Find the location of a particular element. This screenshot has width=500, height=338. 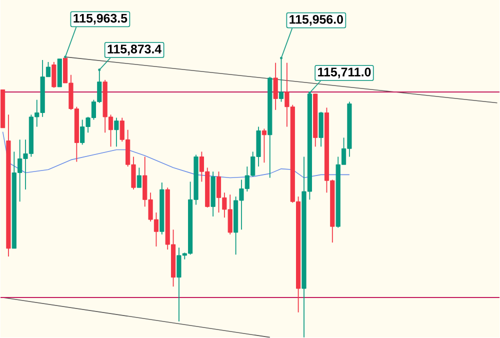

text: 115,956.0 is located at coordinates (316, 20).